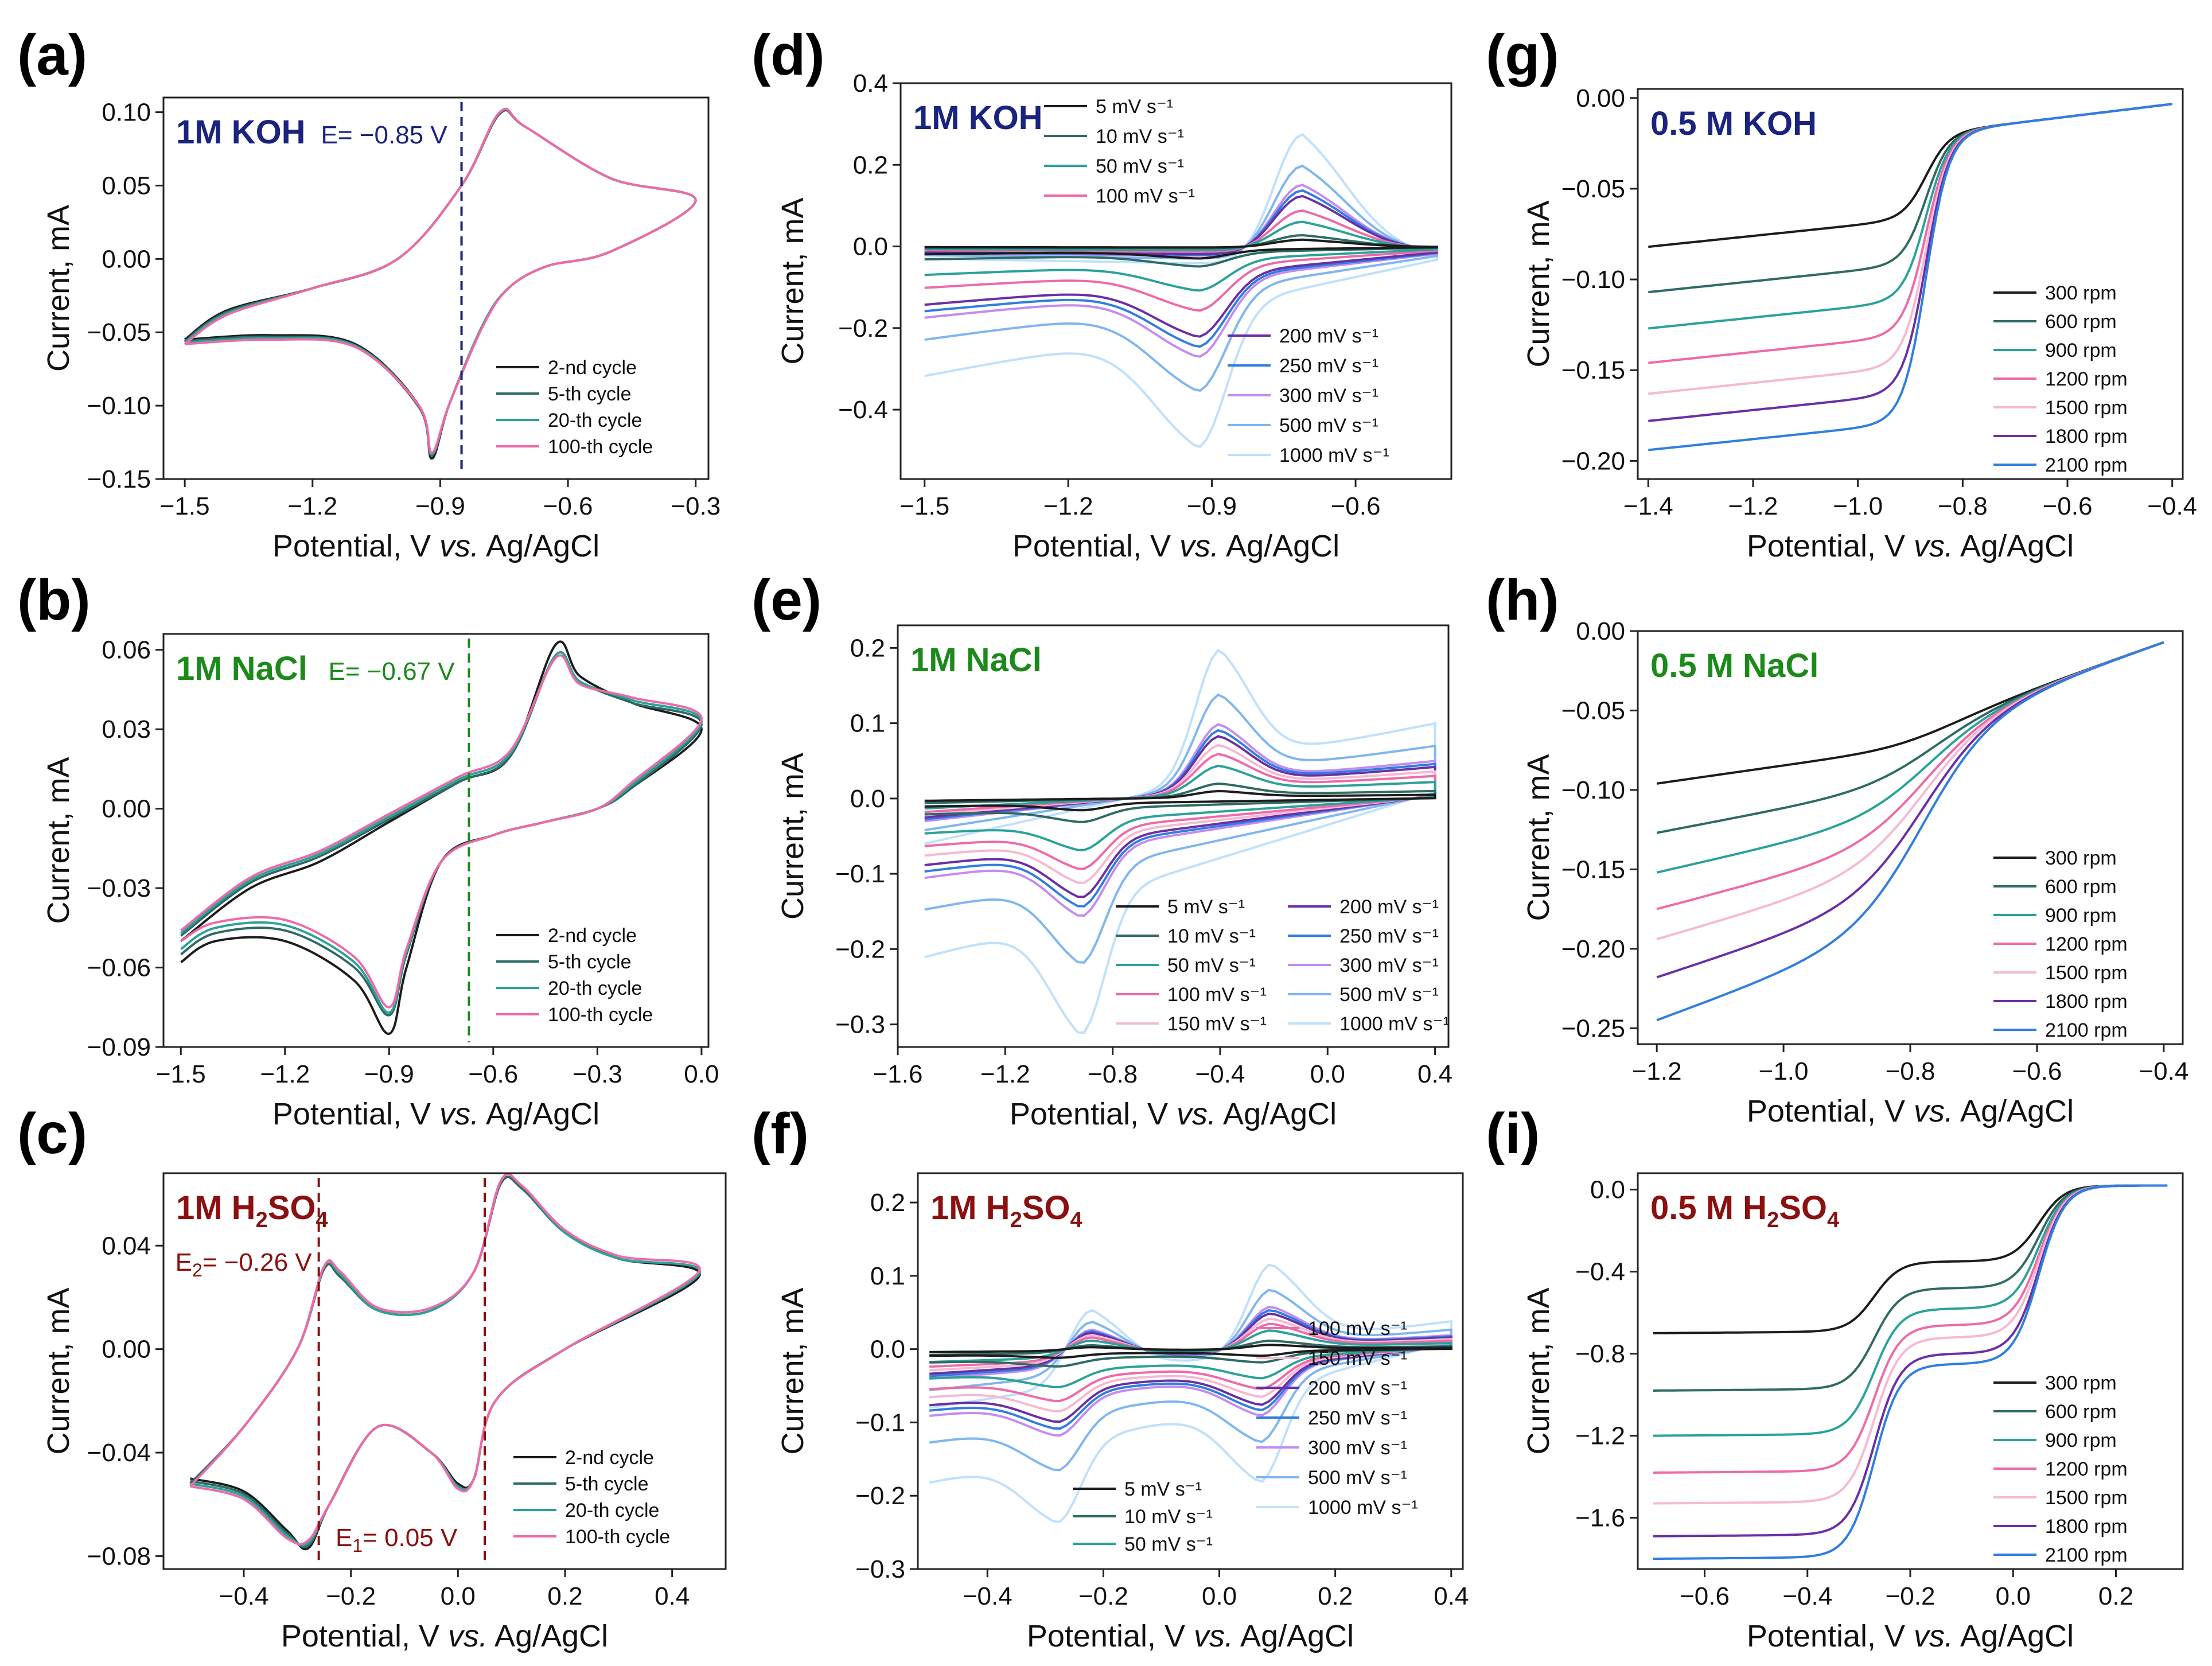 Image resolution: width=2212 pixels, height=1666 pixels. I want to click on y-tick-label: 0.10, so click(126, 113).